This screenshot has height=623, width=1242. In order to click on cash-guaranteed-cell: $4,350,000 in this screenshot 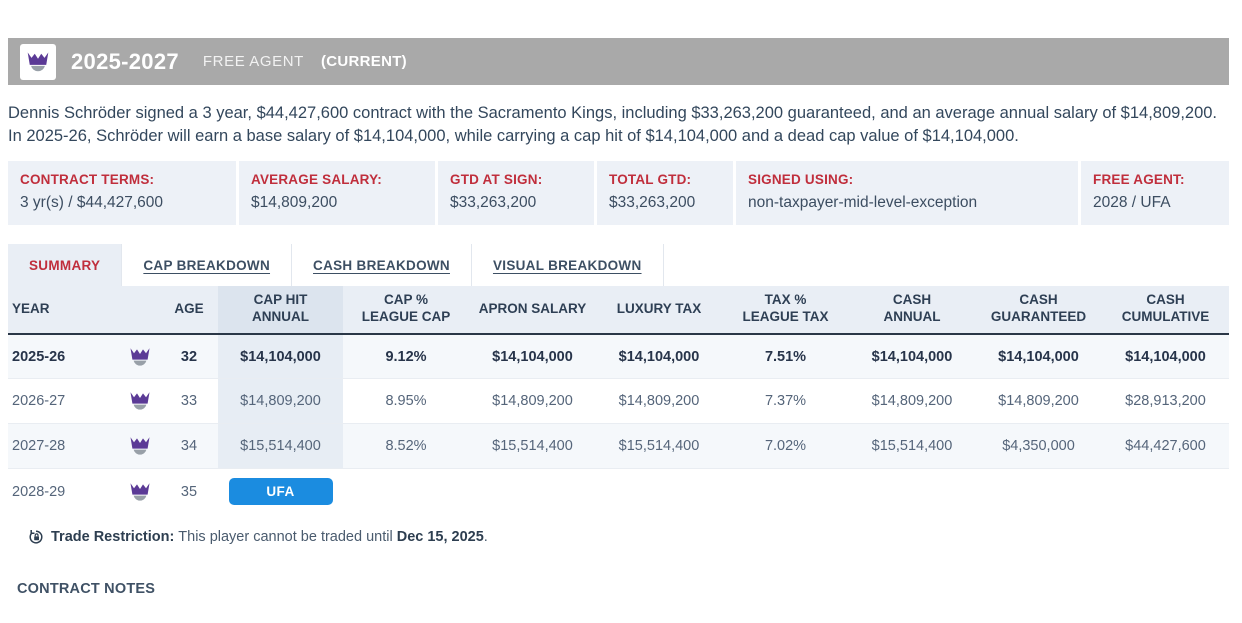, I will do `click(1038, 446)`.